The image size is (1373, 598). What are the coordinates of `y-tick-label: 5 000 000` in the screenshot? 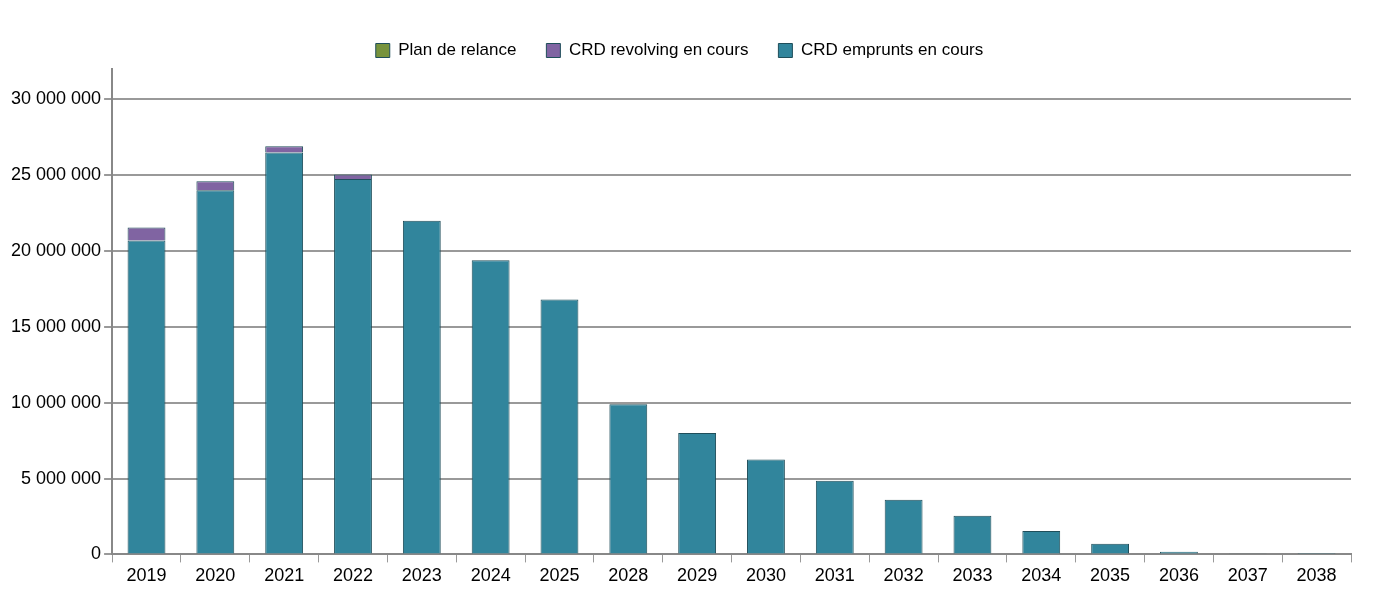 It's located at (61, 477).